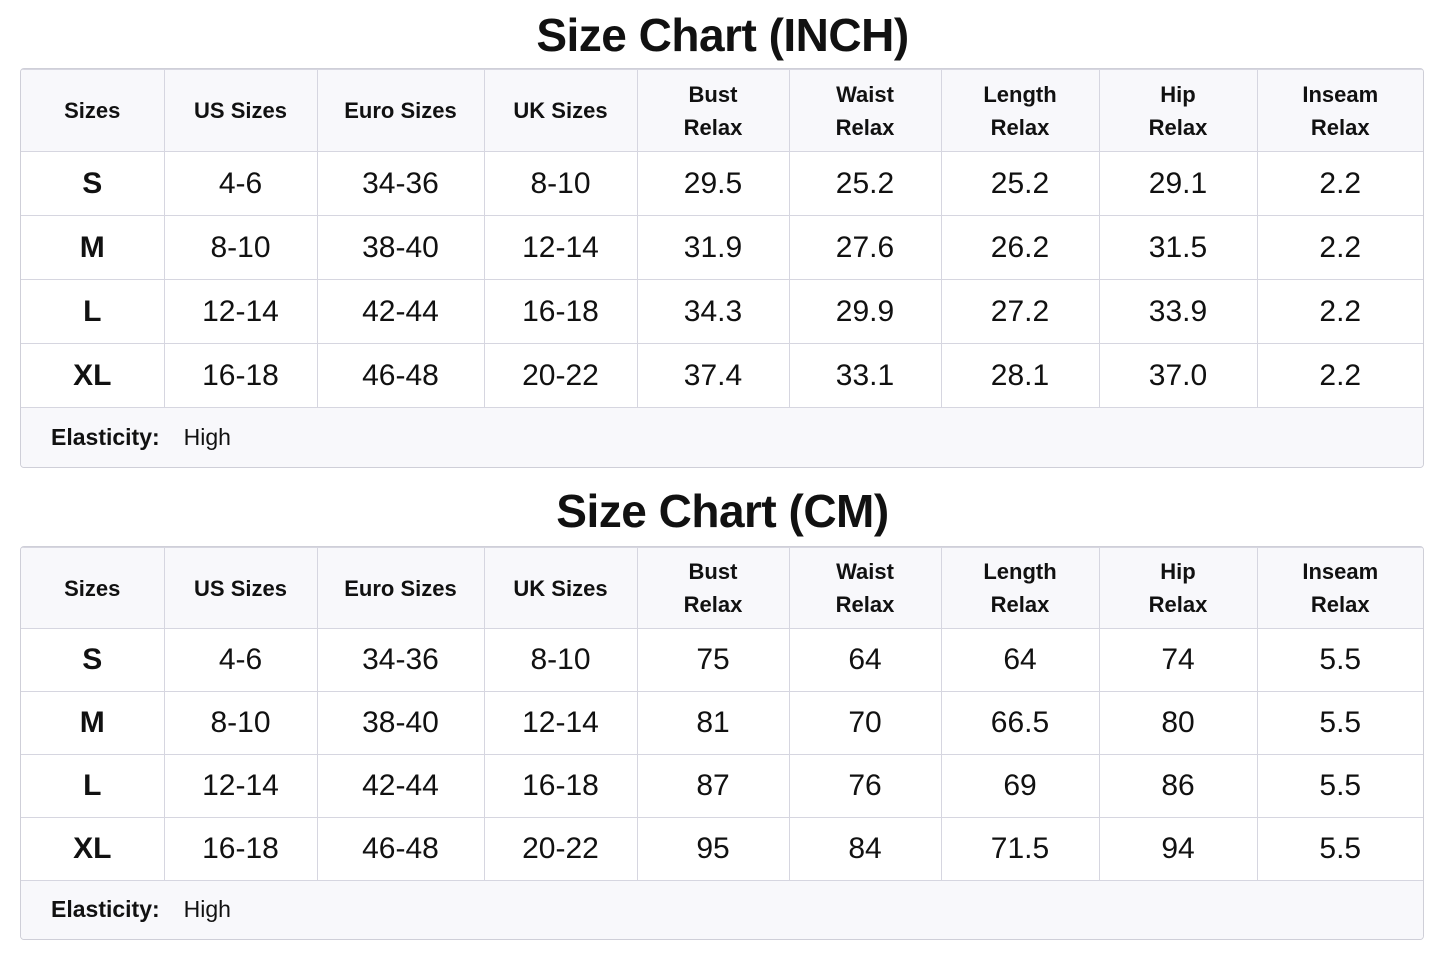 The height and width of the screenshot is (963, 1445). Describe the element at coordinates (713, 849) in the screenshot. I see `cell: 95` at that location.